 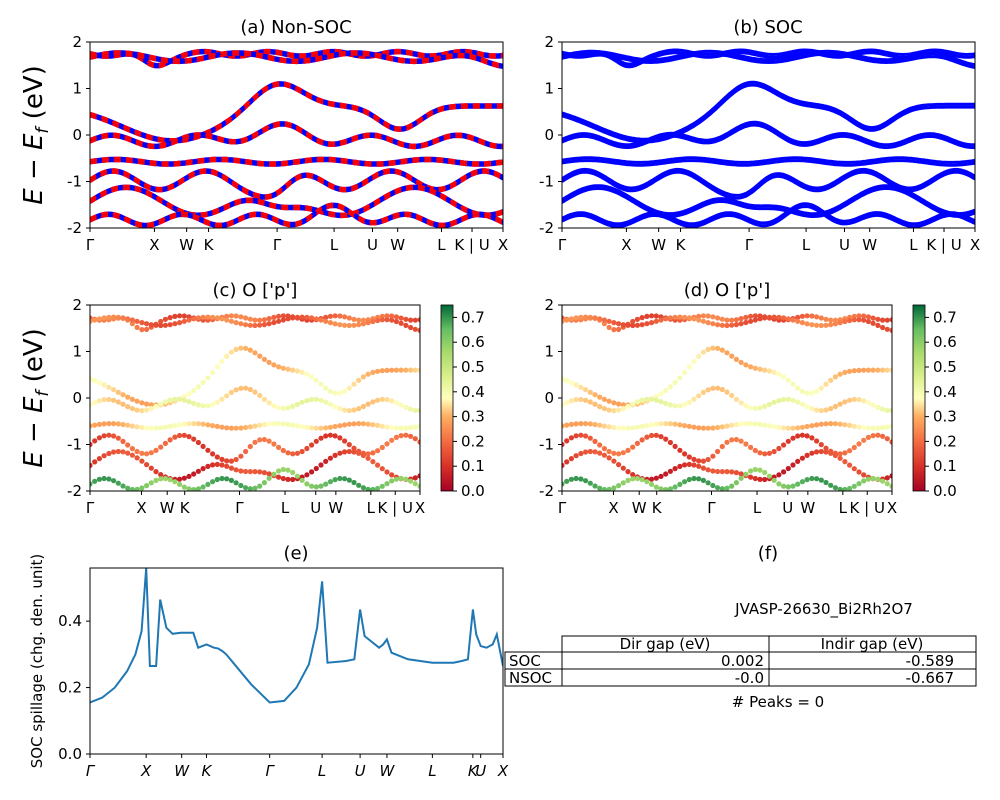 What do you see at coordinates (77, 135) in the screenshot?
I see `y-tick-label: 0` at bounding box center [77, 135].